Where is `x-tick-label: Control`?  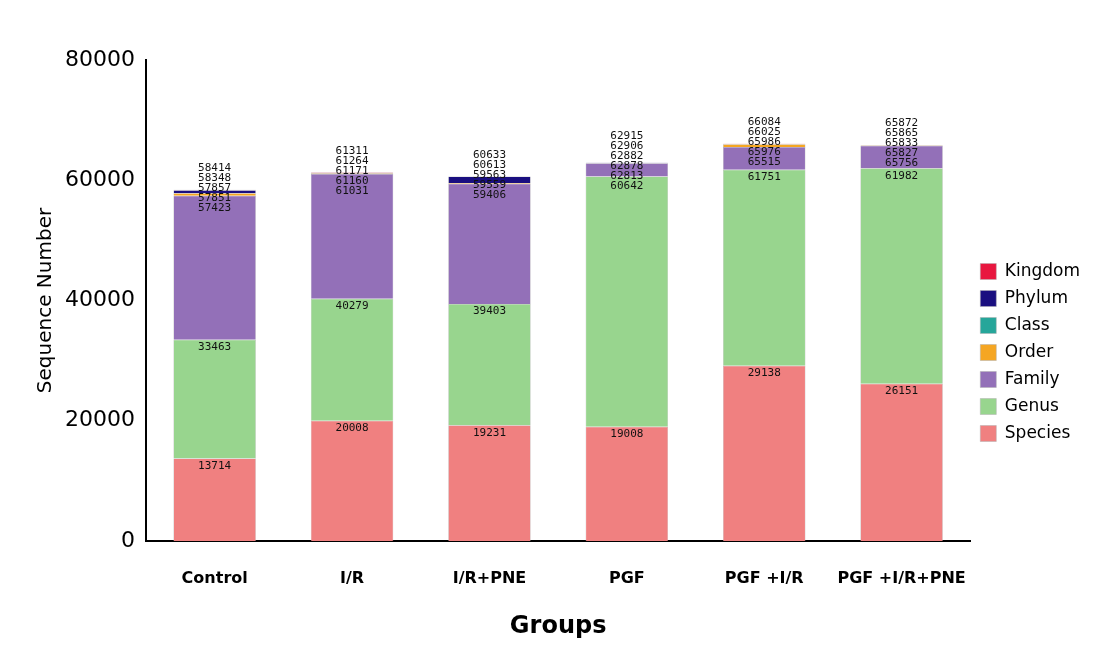
x-tick-label: Control is located at coordinates (214, 577).